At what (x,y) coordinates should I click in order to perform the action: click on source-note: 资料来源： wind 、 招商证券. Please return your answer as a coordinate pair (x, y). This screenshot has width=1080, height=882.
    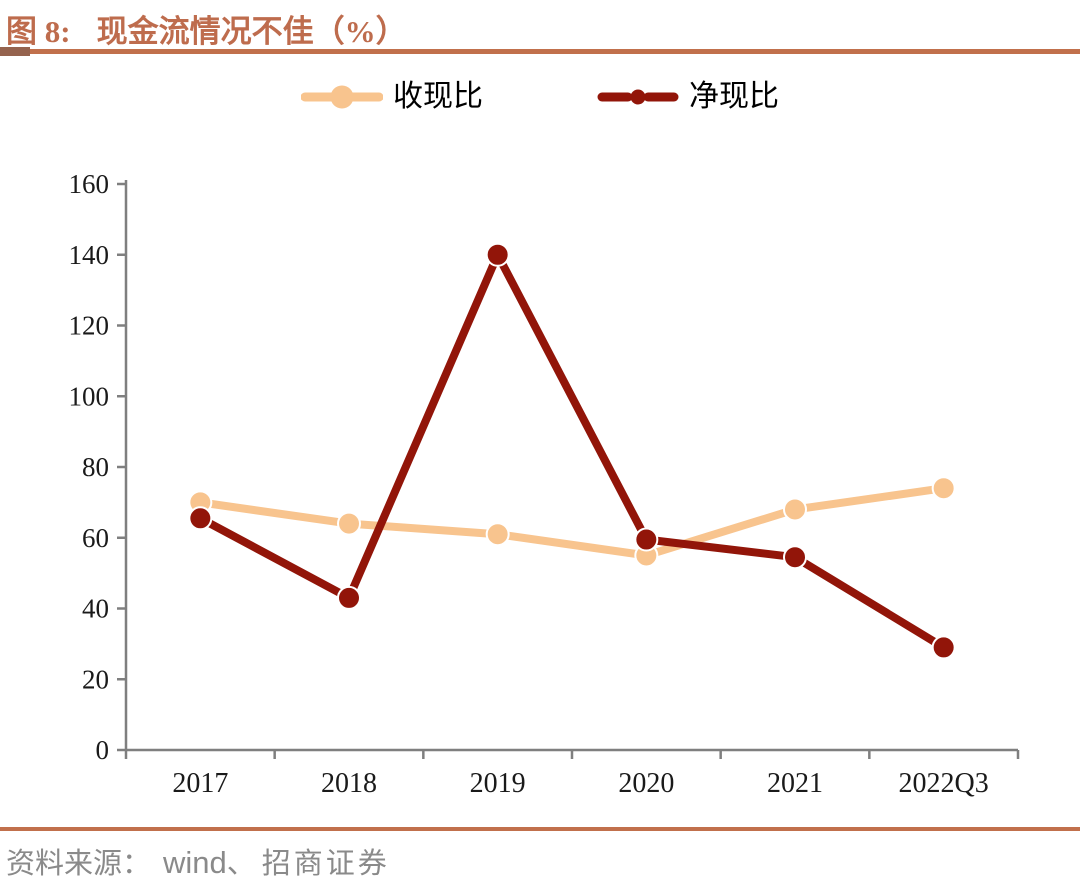
    Looking at the image, I should click on (198, 861).